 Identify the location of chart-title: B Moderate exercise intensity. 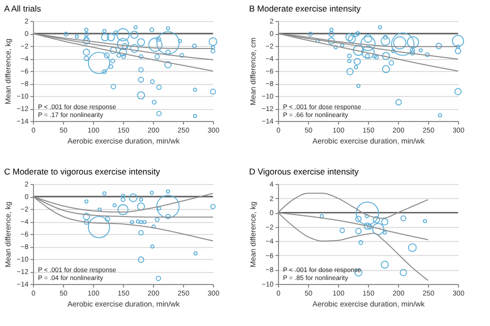
(305, 9).